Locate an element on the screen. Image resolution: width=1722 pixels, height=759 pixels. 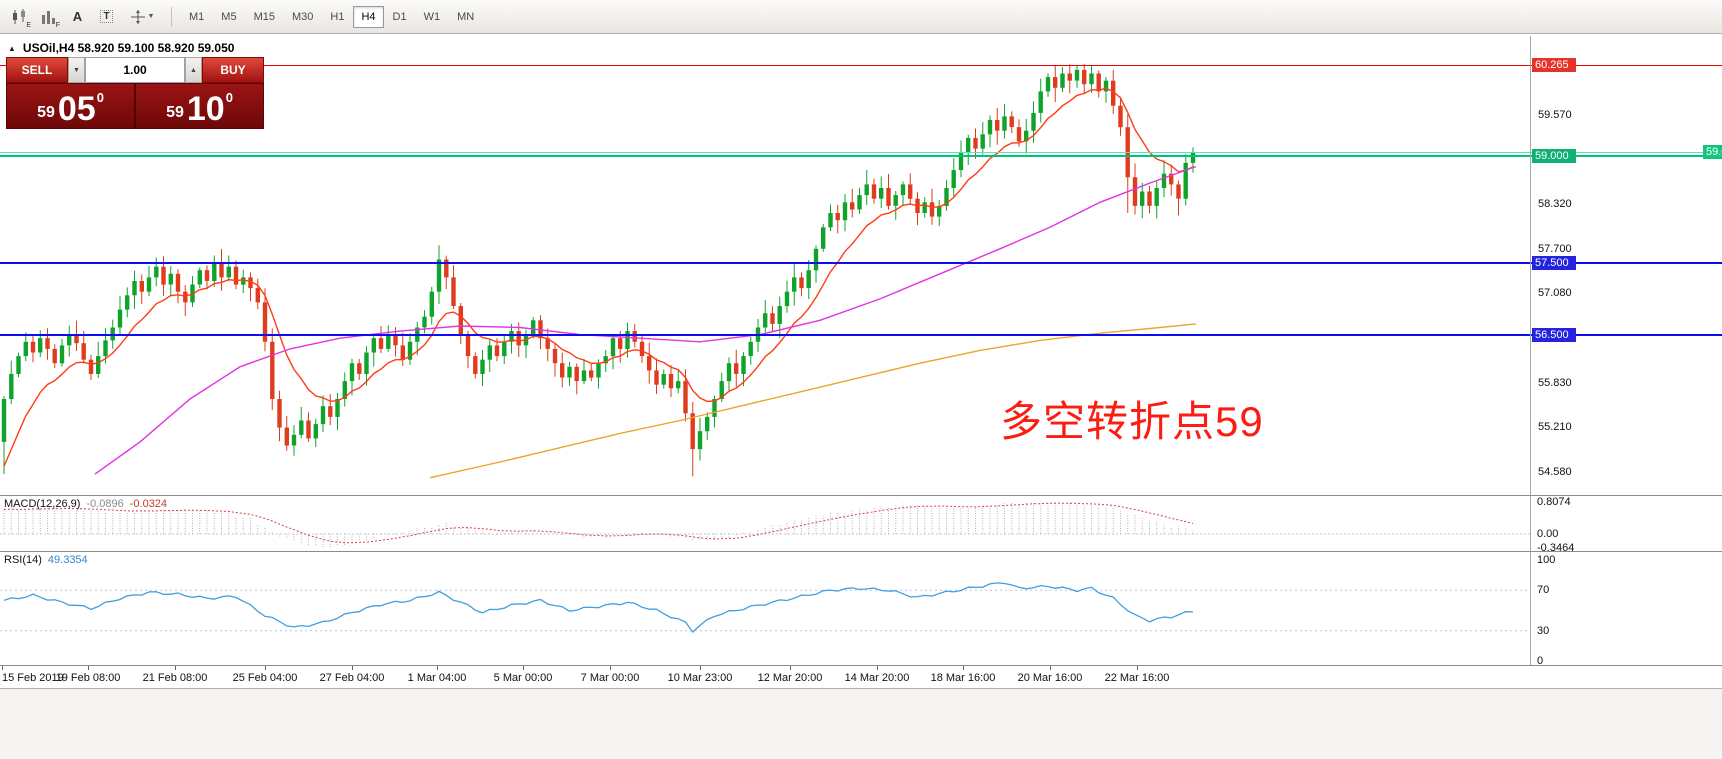
price-axis-label: 57.080 is located at coordinates (1555, 293).